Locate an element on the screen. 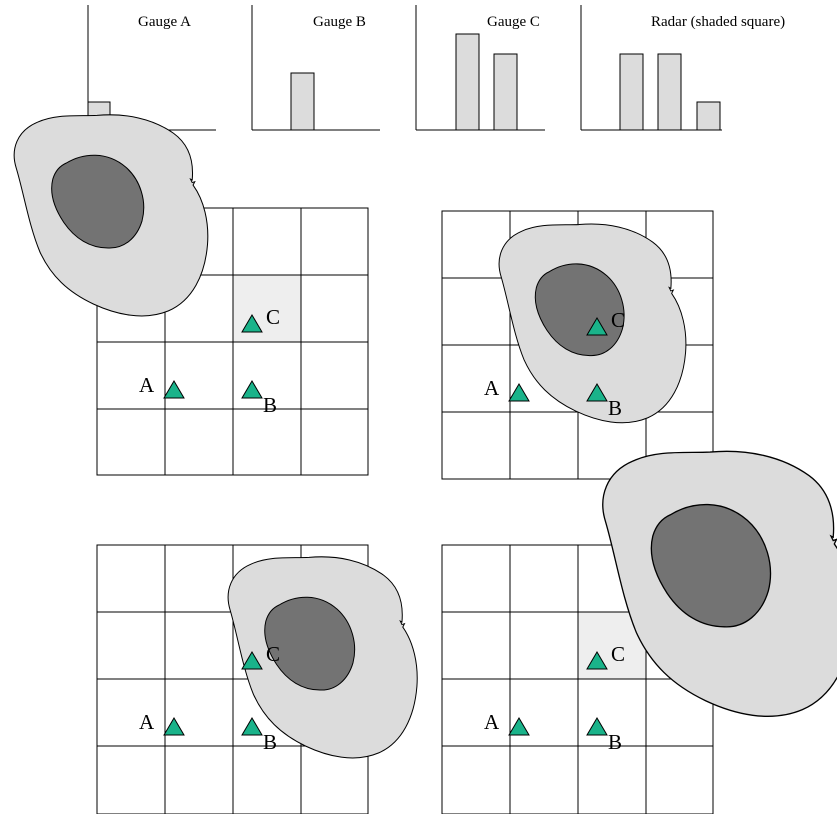 The height and width of the screenshot is (814, 837). panel-gauge-b: Gauge B is located at coordinates (315, 68).